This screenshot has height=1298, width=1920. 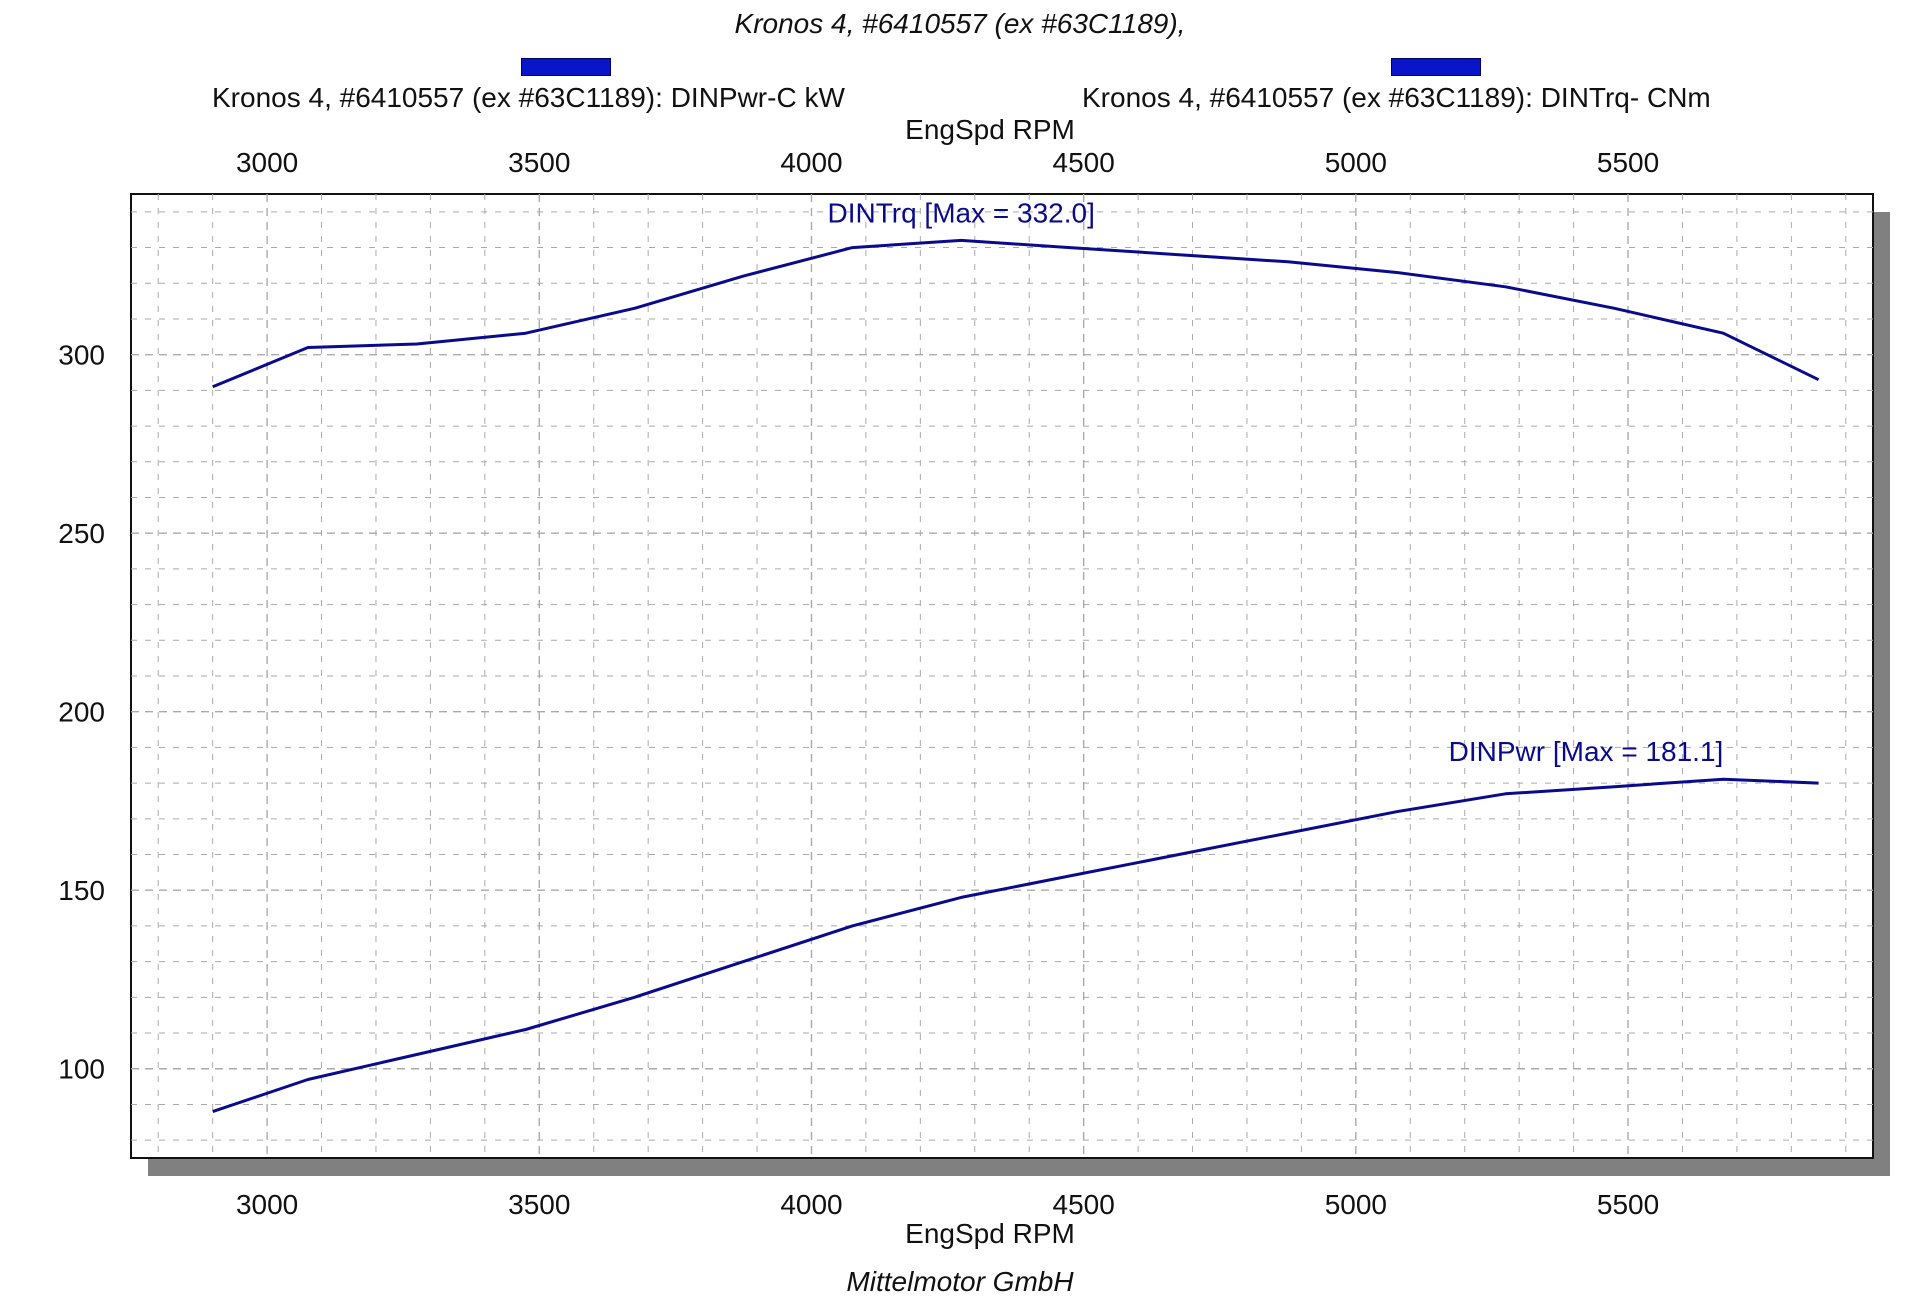 What do you see at coordinates (81, 533) in the screenshot?
I see `y-tick-label: 250` at bounding box center [81, 533].